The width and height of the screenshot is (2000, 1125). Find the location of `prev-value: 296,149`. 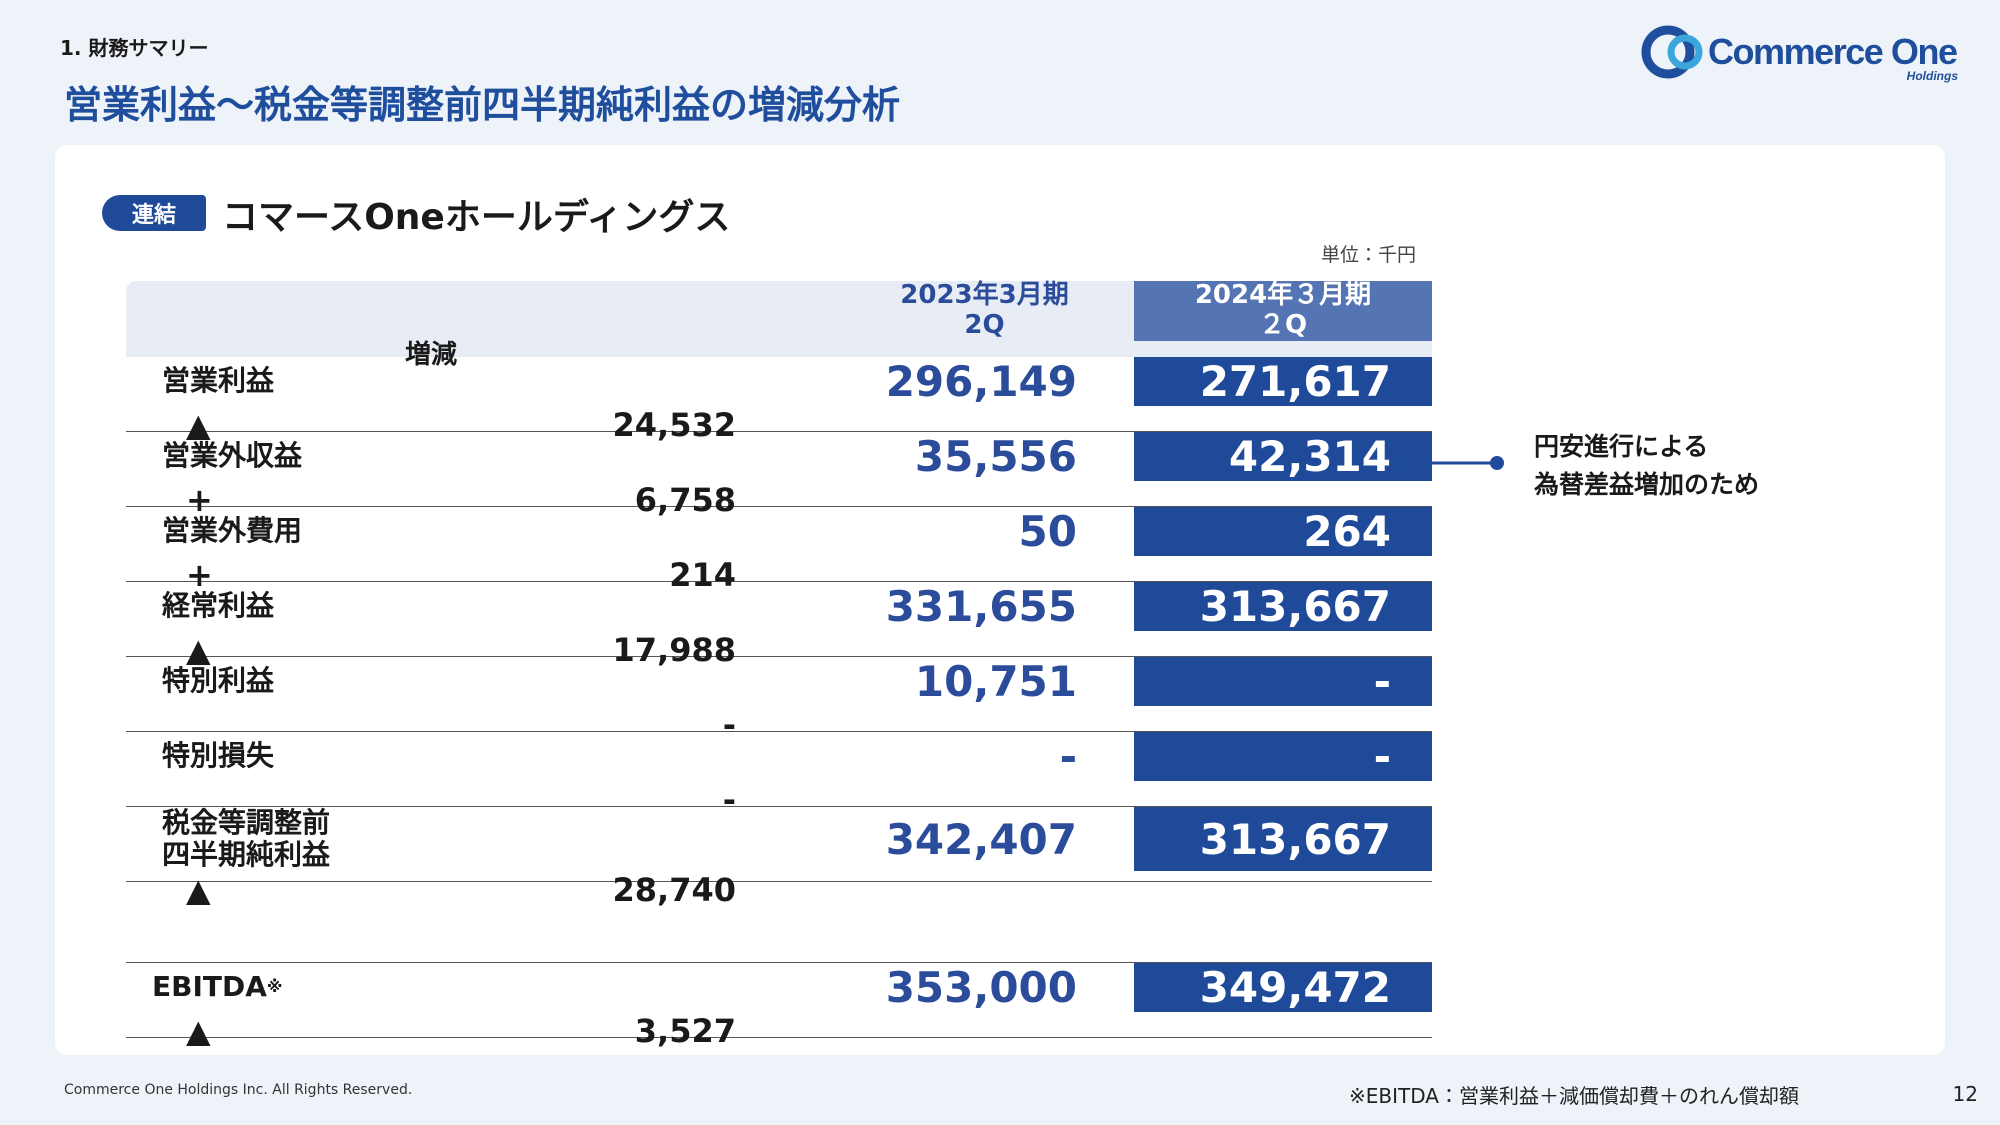

prev-value: 296,149 is located at coordinates (981, 381).